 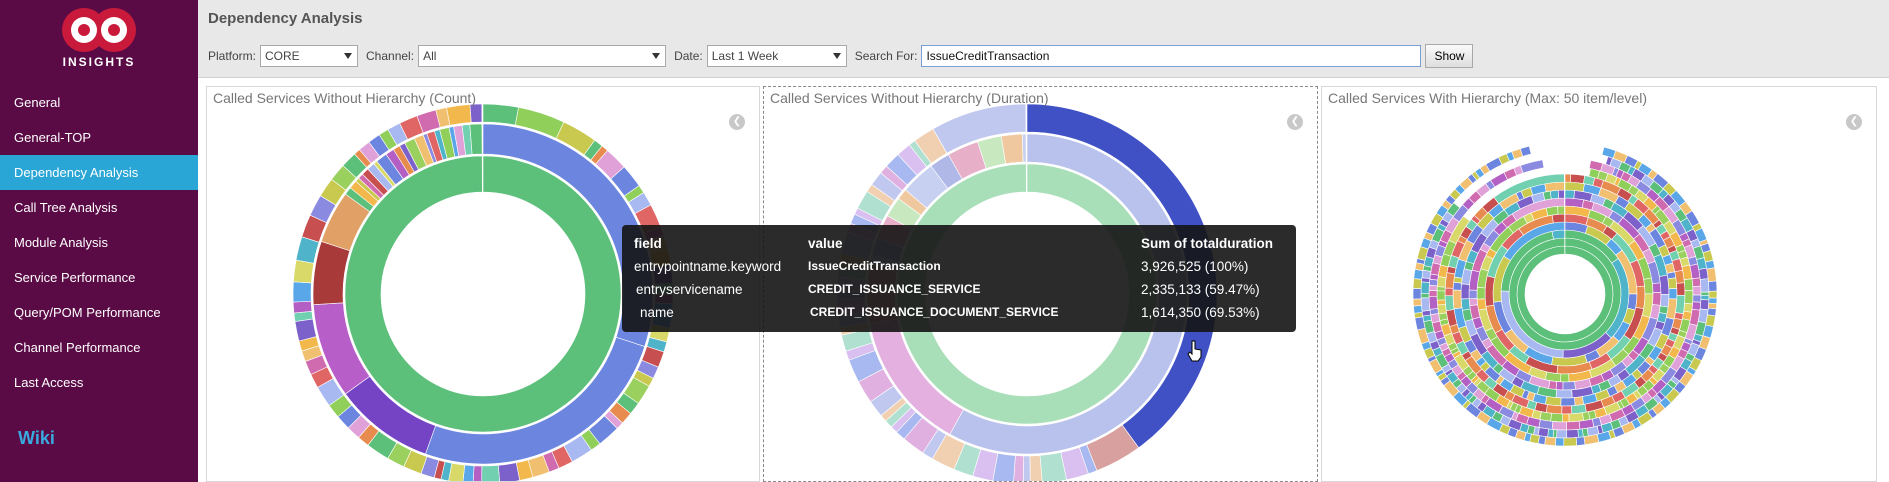 What do you see at coordinates (99, 172) in the screenshot?
I see `sidebar-item-dependency-analysis: Dependency Analysis` at bounding box center [99, 172].